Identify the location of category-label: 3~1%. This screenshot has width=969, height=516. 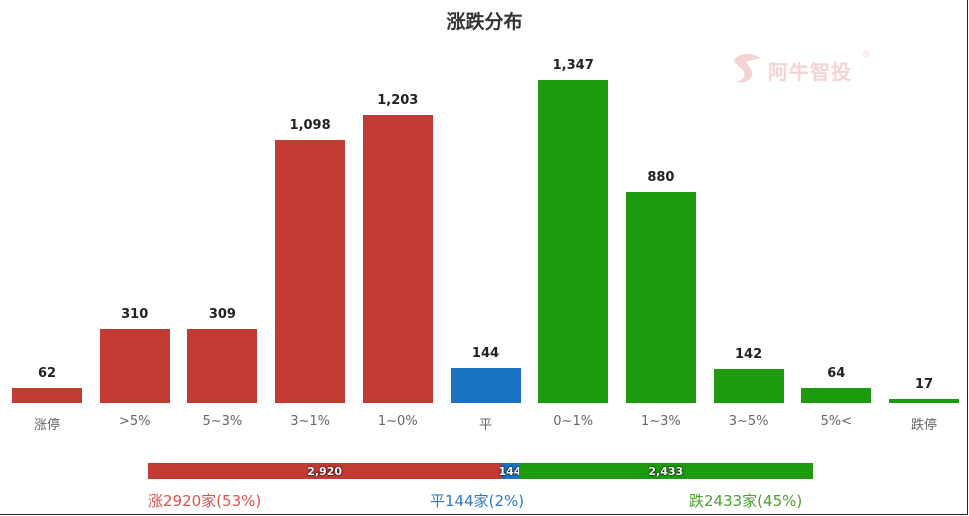
(310, 421).